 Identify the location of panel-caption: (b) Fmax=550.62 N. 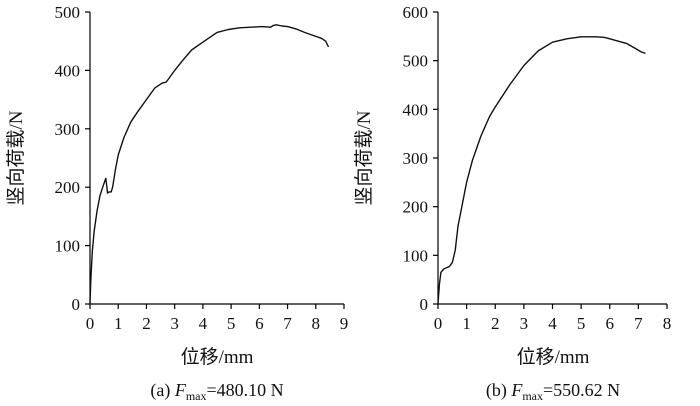
(553, 391).